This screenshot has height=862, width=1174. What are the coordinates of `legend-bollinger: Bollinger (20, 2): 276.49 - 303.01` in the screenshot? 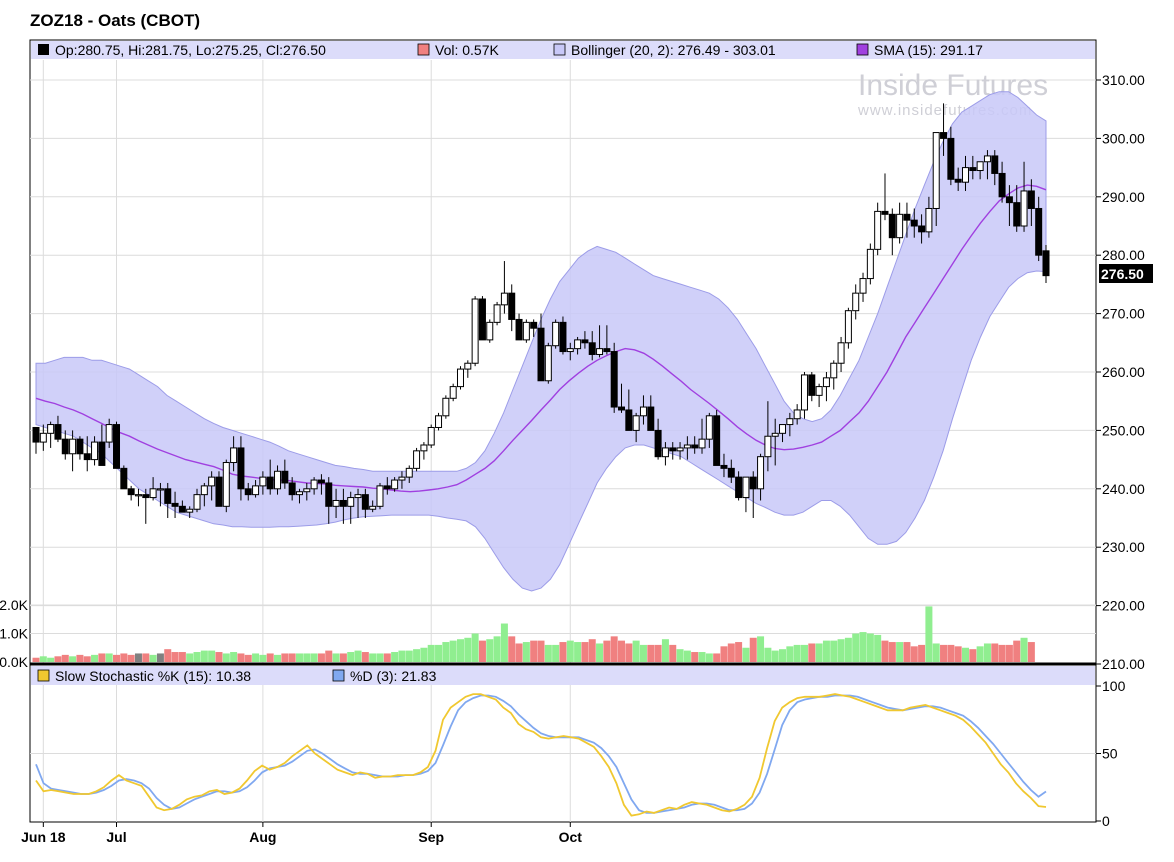 It's located at (673, 50).